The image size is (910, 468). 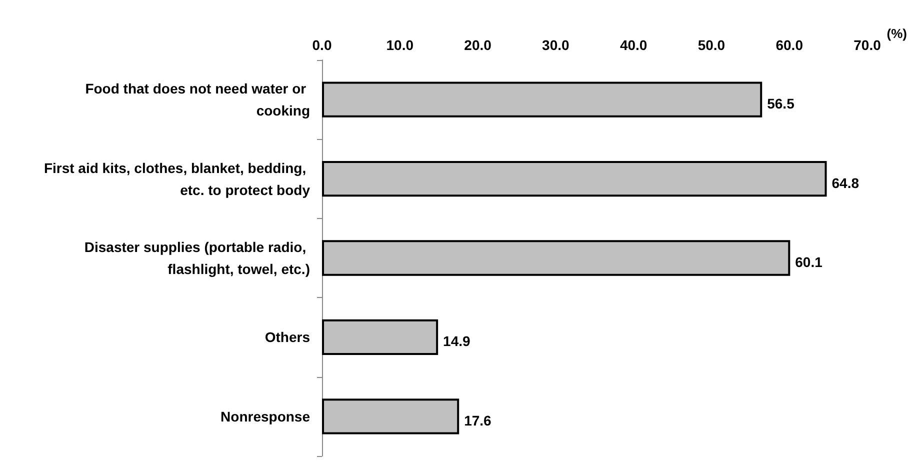 What do you see at coordinates (478, 45) in the screenshot?
I see `x-tick-label: 20.0` at bounding box center [478, 45].